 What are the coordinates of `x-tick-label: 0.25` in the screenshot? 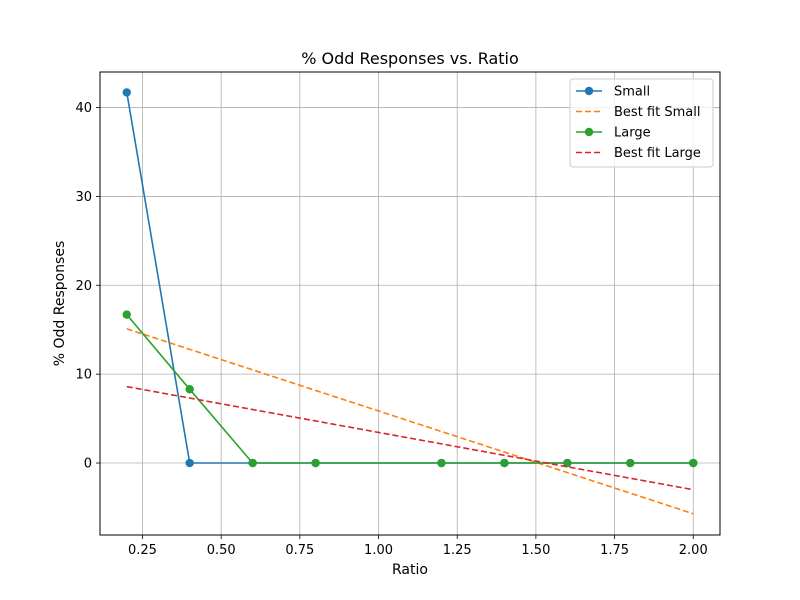 It's located at (142, 550).